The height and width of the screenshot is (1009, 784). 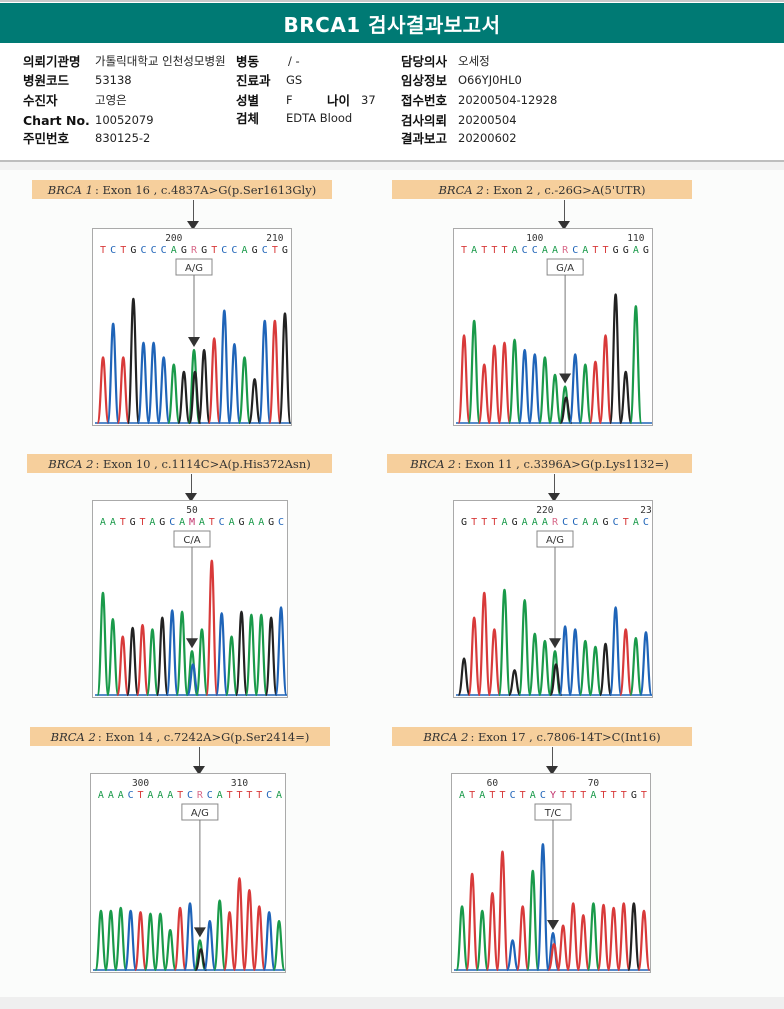 I want to click on info-value: 고영은, so click(x=111, y=100).